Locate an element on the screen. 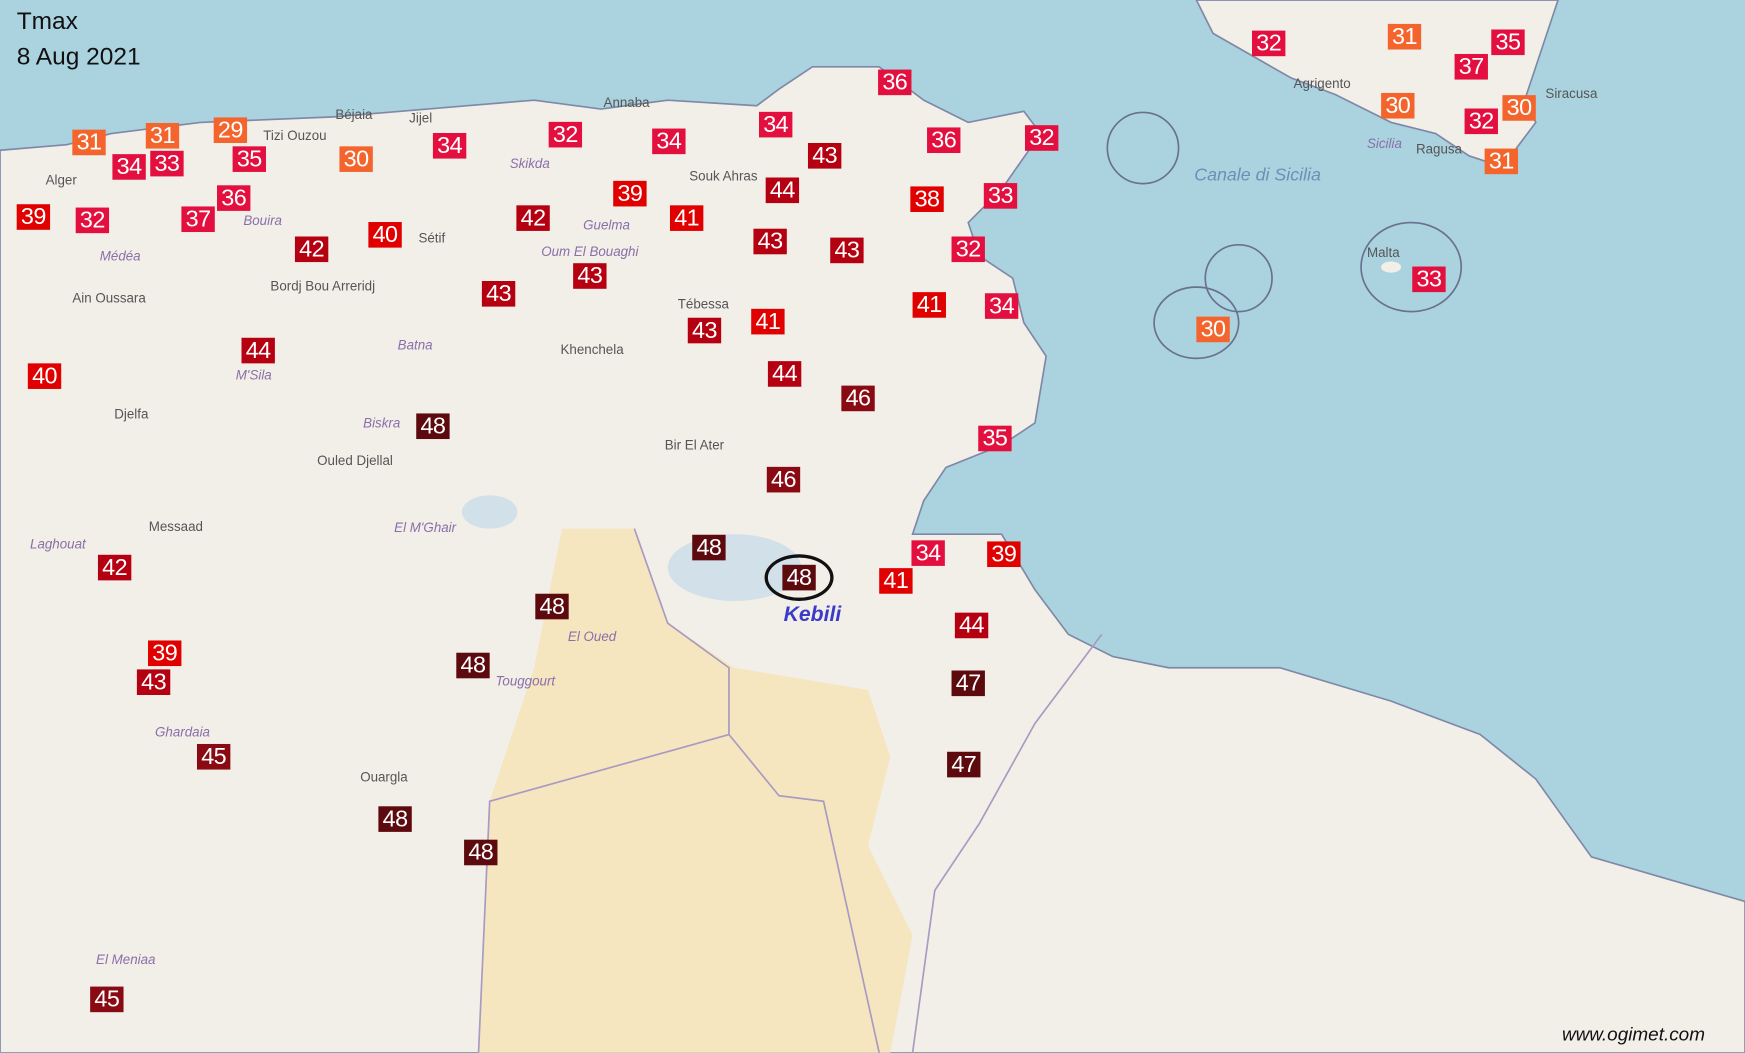  place-label: Tizi Ouzou is located at coordinates (295, 135).